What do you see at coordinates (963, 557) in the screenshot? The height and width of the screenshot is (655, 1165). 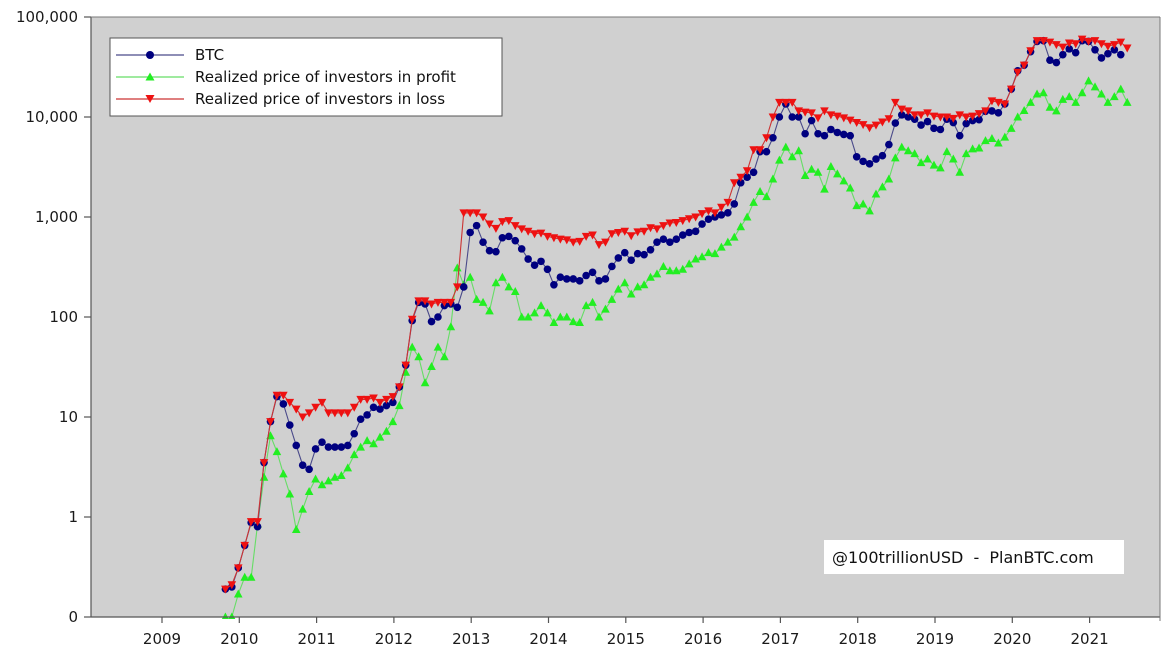 I see `credit-text: @100trillionUSD - PlanBTC.com` at bounding box center [963, 557].